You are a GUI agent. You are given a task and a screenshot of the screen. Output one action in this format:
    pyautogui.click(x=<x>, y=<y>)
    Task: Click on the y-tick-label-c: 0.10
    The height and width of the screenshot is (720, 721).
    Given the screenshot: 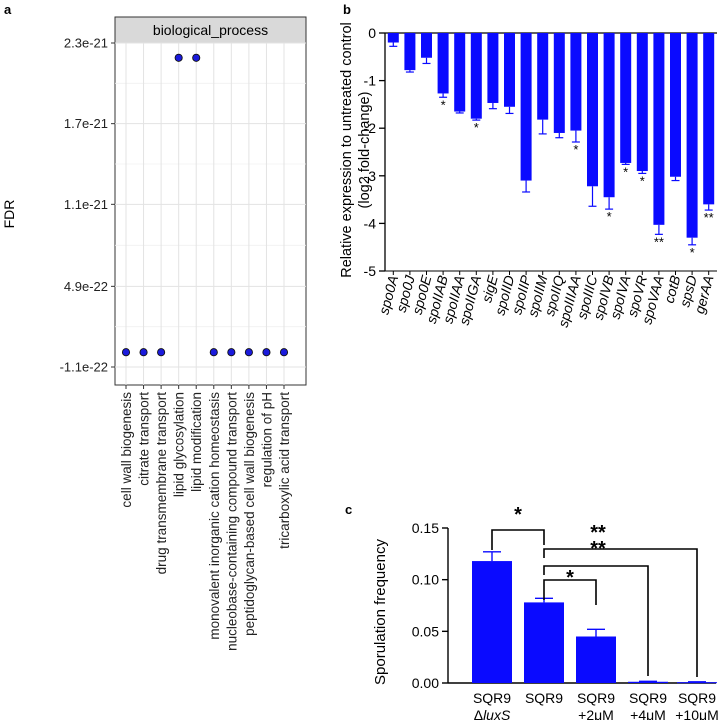 What is the action you would take?
    pyautogui.click(x=425, y=580)
    